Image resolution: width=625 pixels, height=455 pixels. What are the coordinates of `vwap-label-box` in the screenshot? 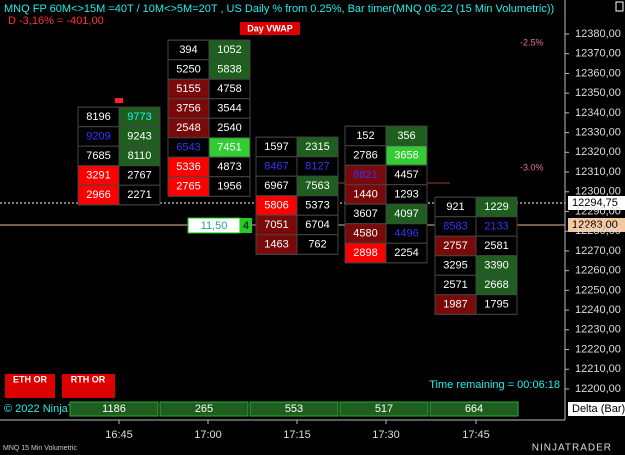 It's located at (270, 28).